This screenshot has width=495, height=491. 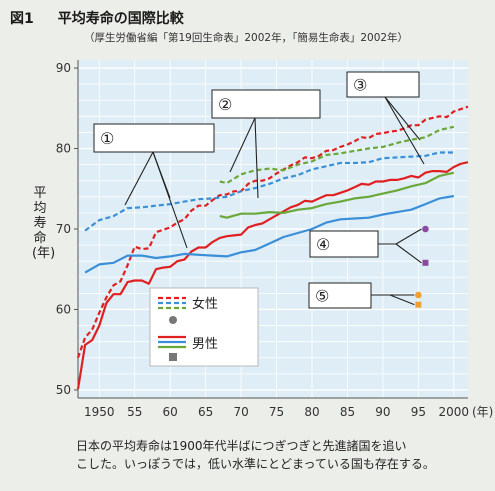 What do you see at coordinates (383, 84) in the screenshot?
I see `annotation-3-box` at bounding box center [383, 84].